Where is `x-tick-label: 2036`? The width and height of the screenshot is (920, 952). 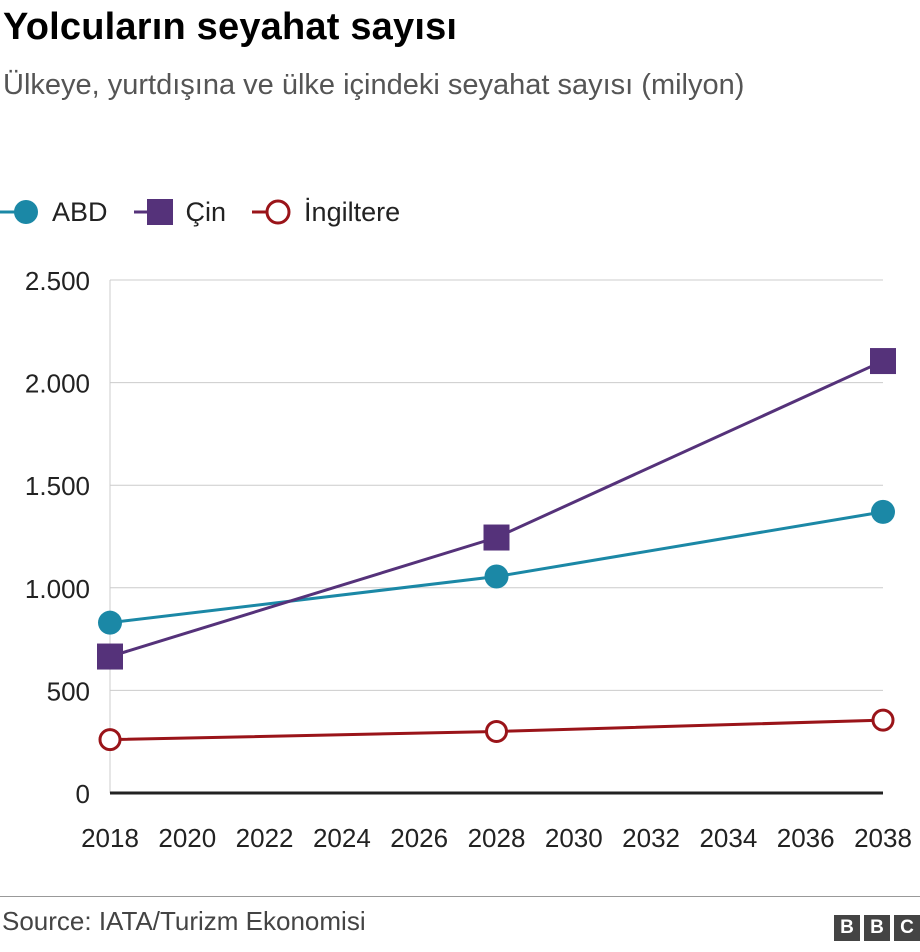
x-tick-label: 2036 is located at coordinates (806, 838).